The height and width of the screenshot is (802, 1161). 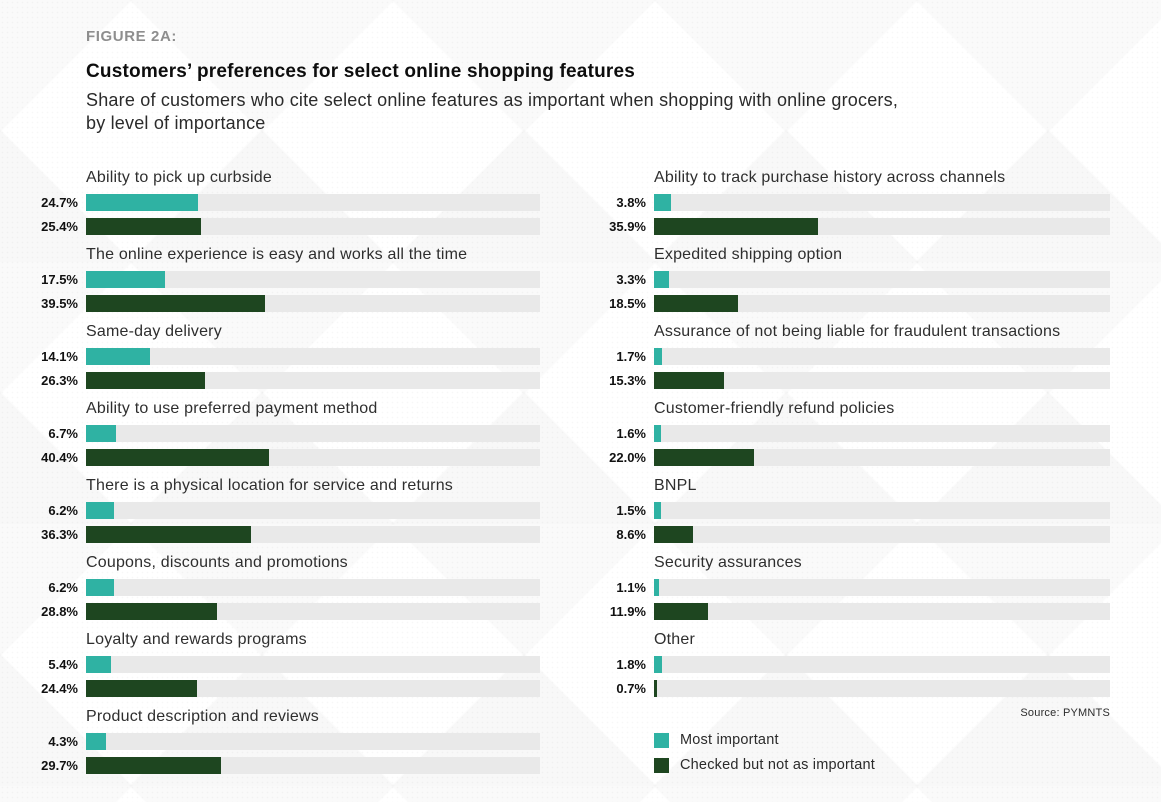 I want to click on bar-value-label: 28.8%, so click(x=59, y=611).